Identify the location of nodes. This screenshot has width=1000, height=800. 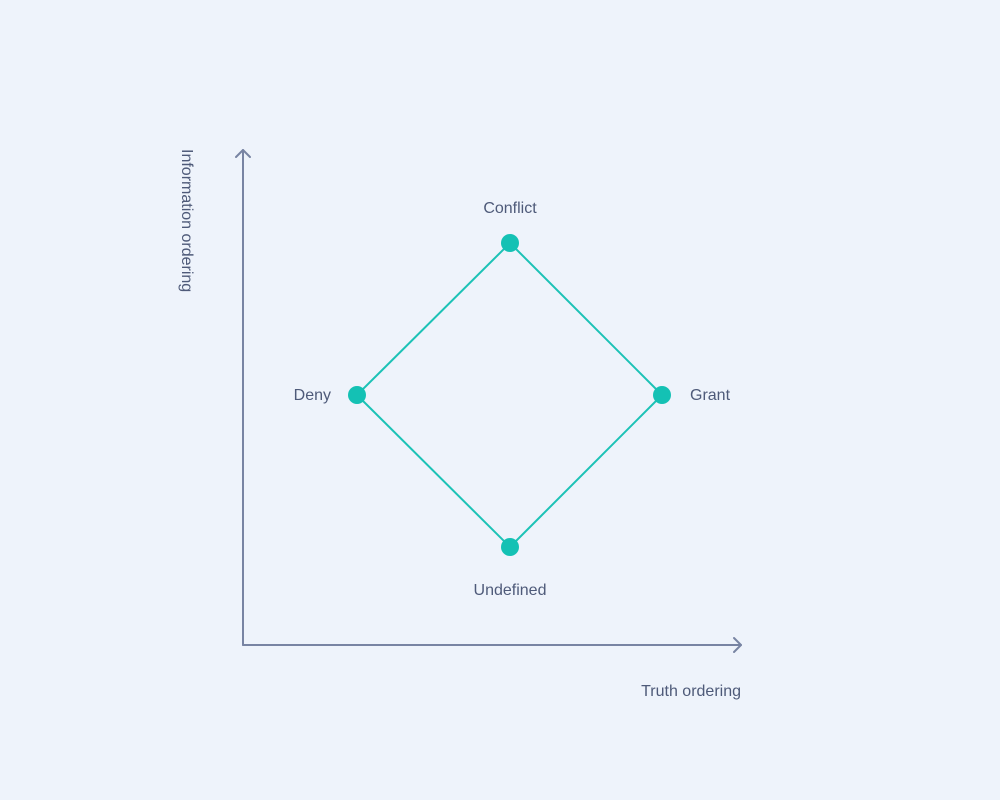
(509, 395).